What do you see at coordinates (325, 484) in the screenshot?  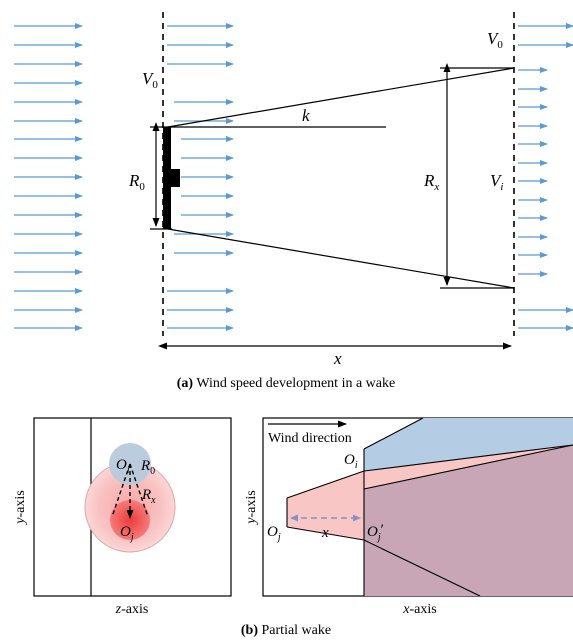 I see `upstream-wake-top-edge` at bounding box center [325, 484].